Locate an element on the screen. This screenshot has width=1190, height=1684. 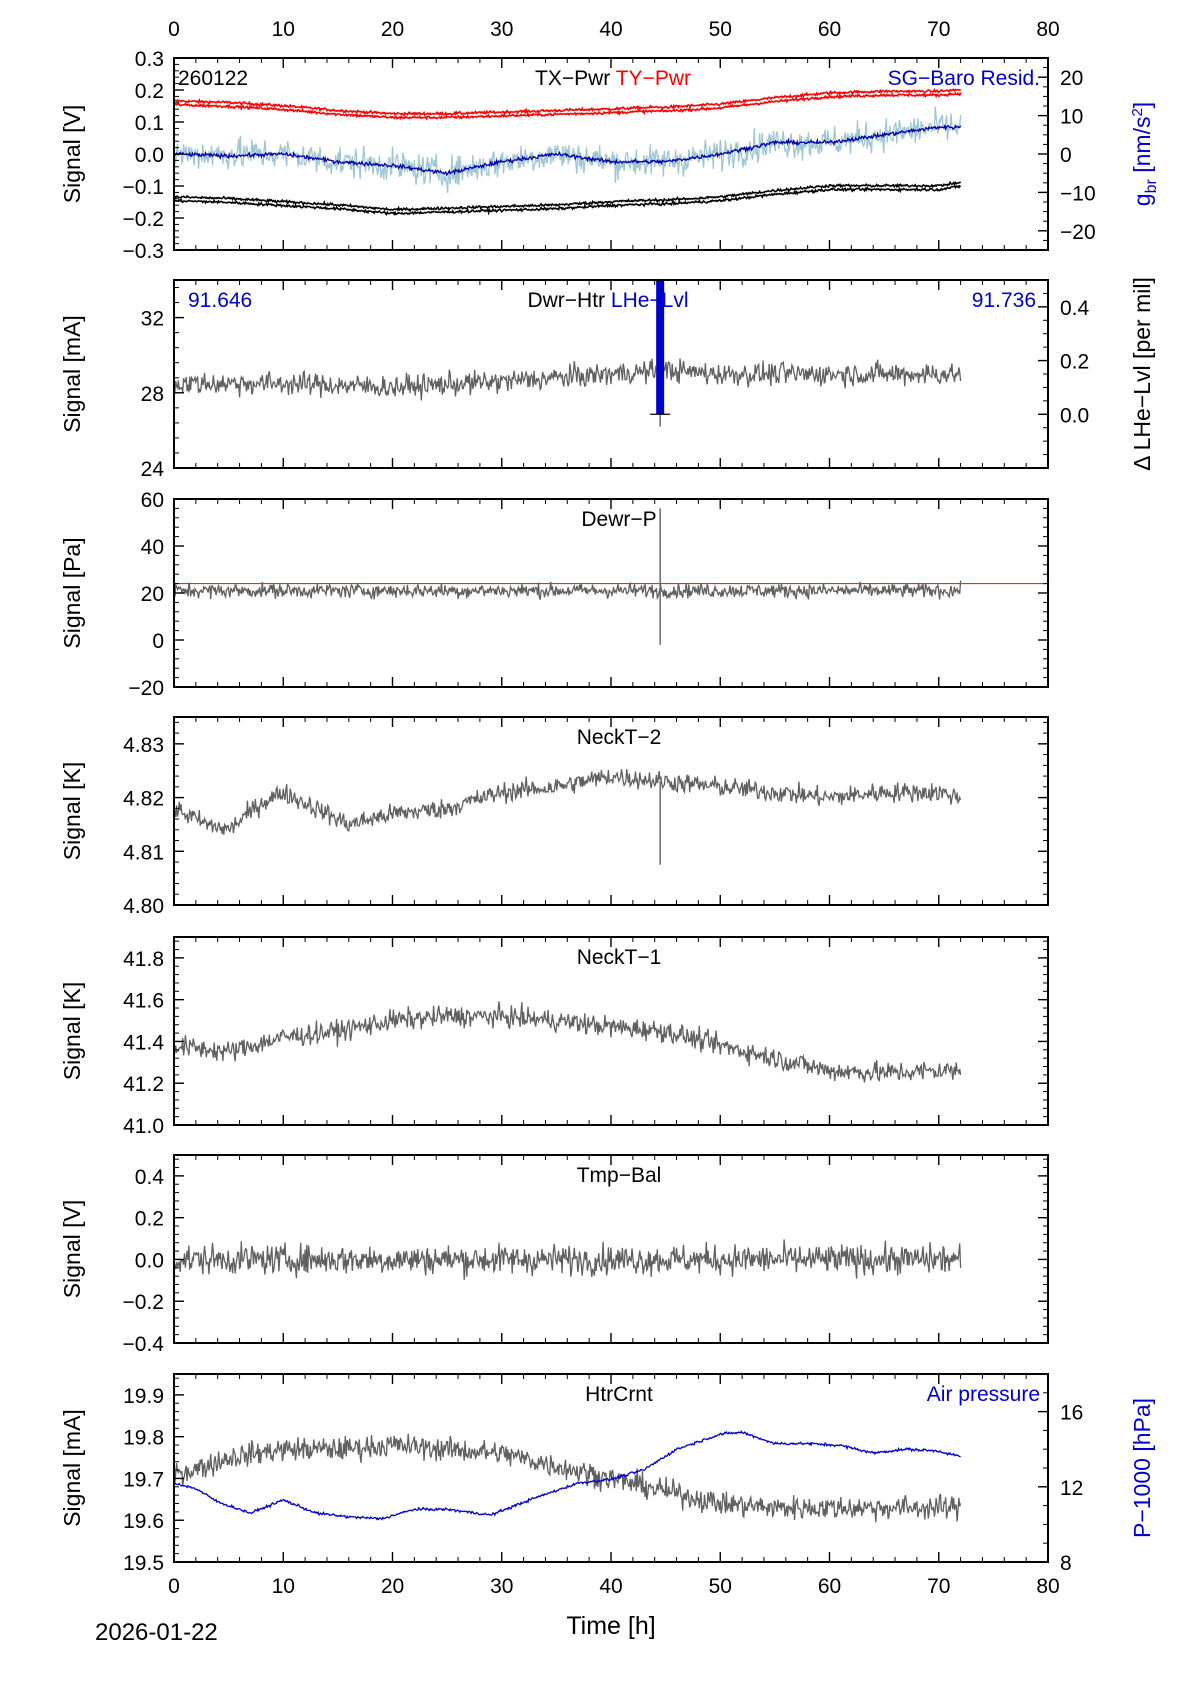
y-tick-label: 4.80 is located at coordinates (143, 906).